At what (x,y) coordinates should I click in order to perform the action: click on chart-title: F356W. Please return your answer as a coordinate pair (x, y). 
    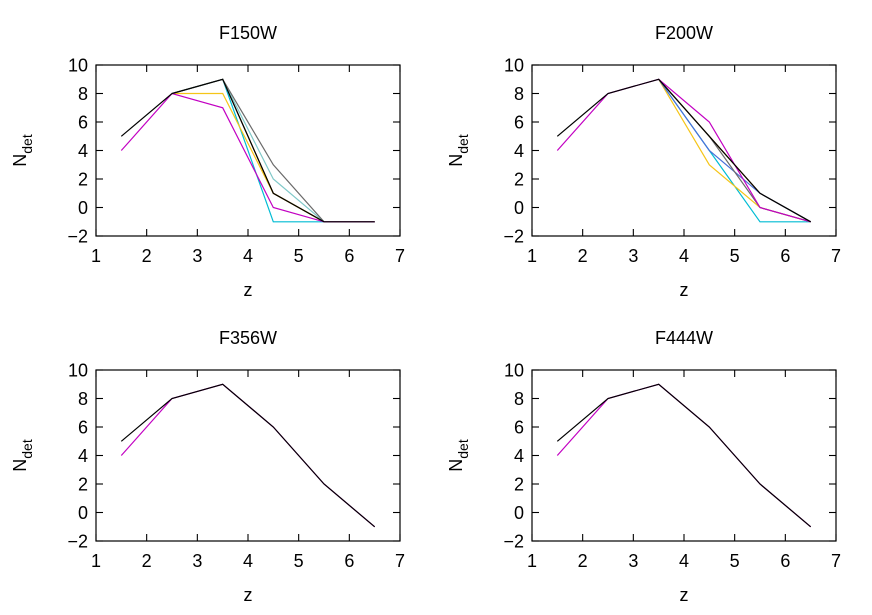
    Looking at the image, I should click on (248, 338).